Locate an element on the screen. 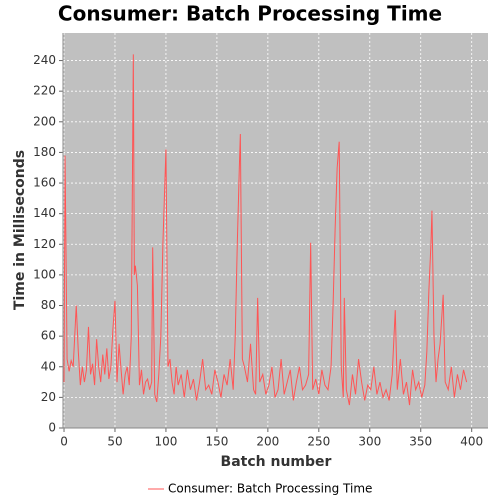  y-tick-label: 220 is located at coordinates (44, 91).